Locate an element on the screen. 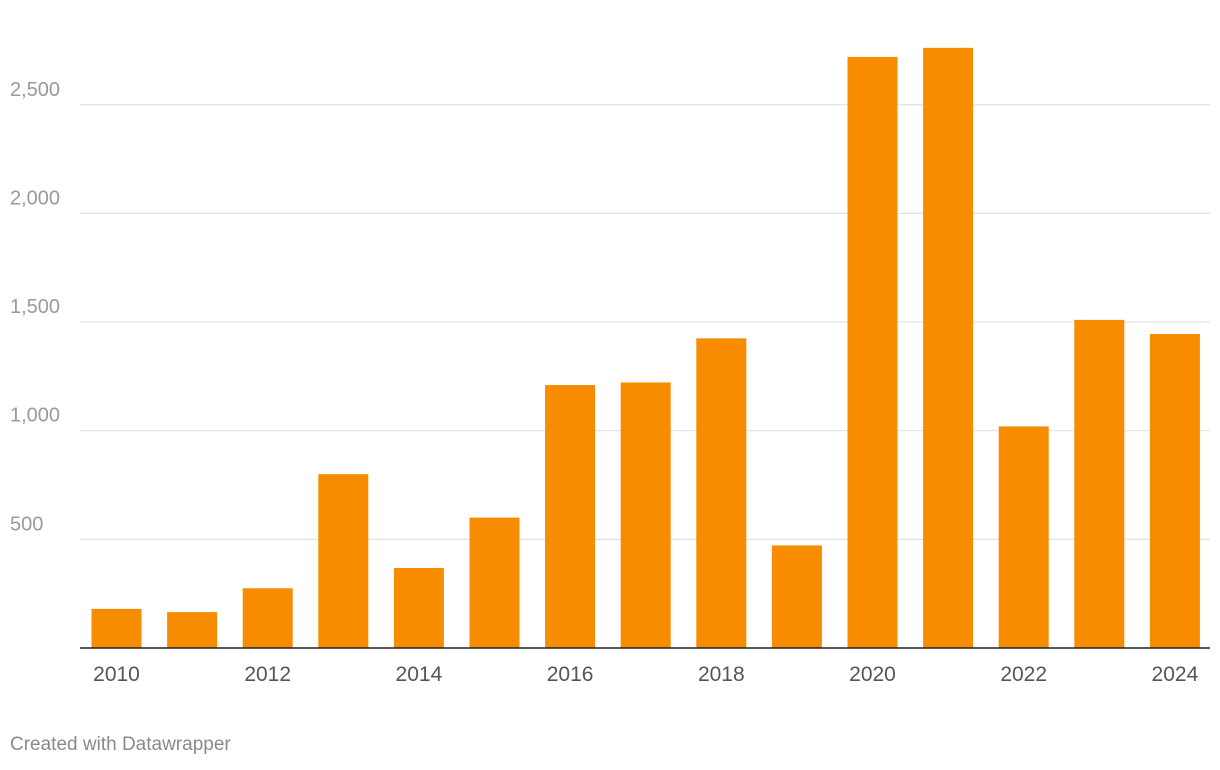 The height and width of the screenshot is (770, 1220). x-tick-label: 2024 is located at coordinates (1175, 674).